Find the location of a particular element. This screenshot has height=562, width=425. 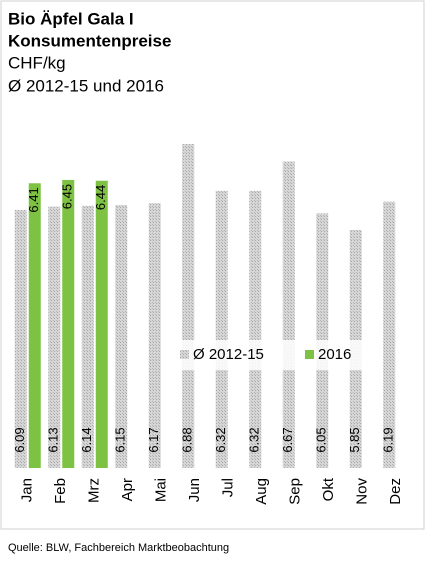

legend-label: Ø 2012-15 is located at coordinates (228, 354).